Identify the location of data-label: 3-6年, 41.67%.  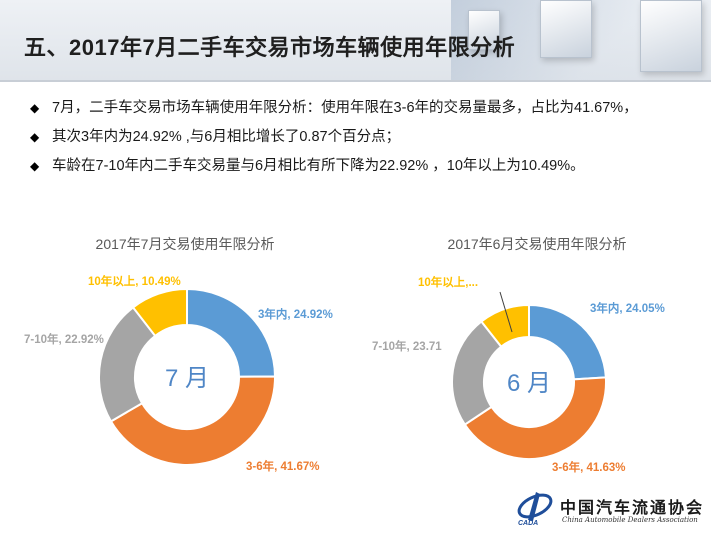
(283, 466).